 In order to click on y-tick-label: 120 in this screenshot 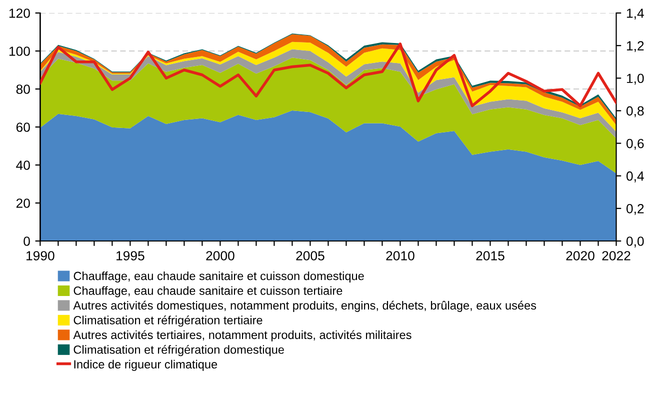, I will do `click(19, 13)`.